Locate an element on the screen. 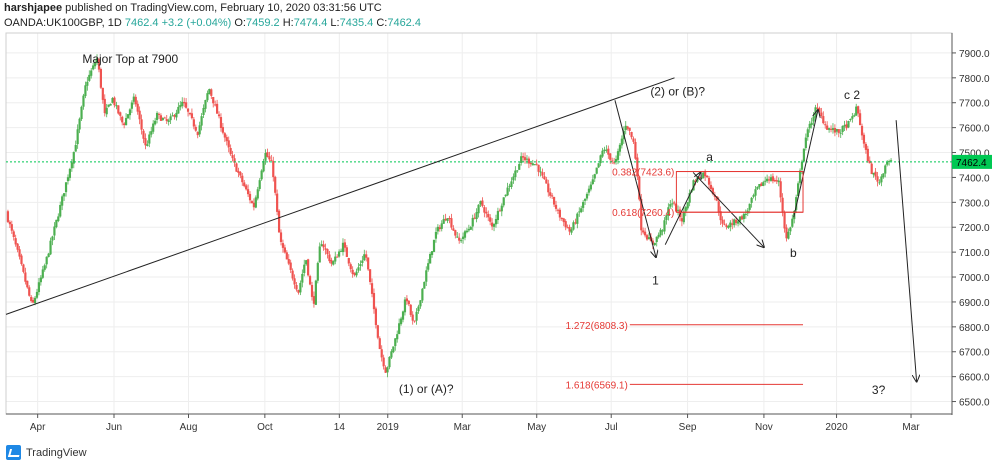  chart-annotation: Major Top at 7900 is located at coordinates (130, 59).